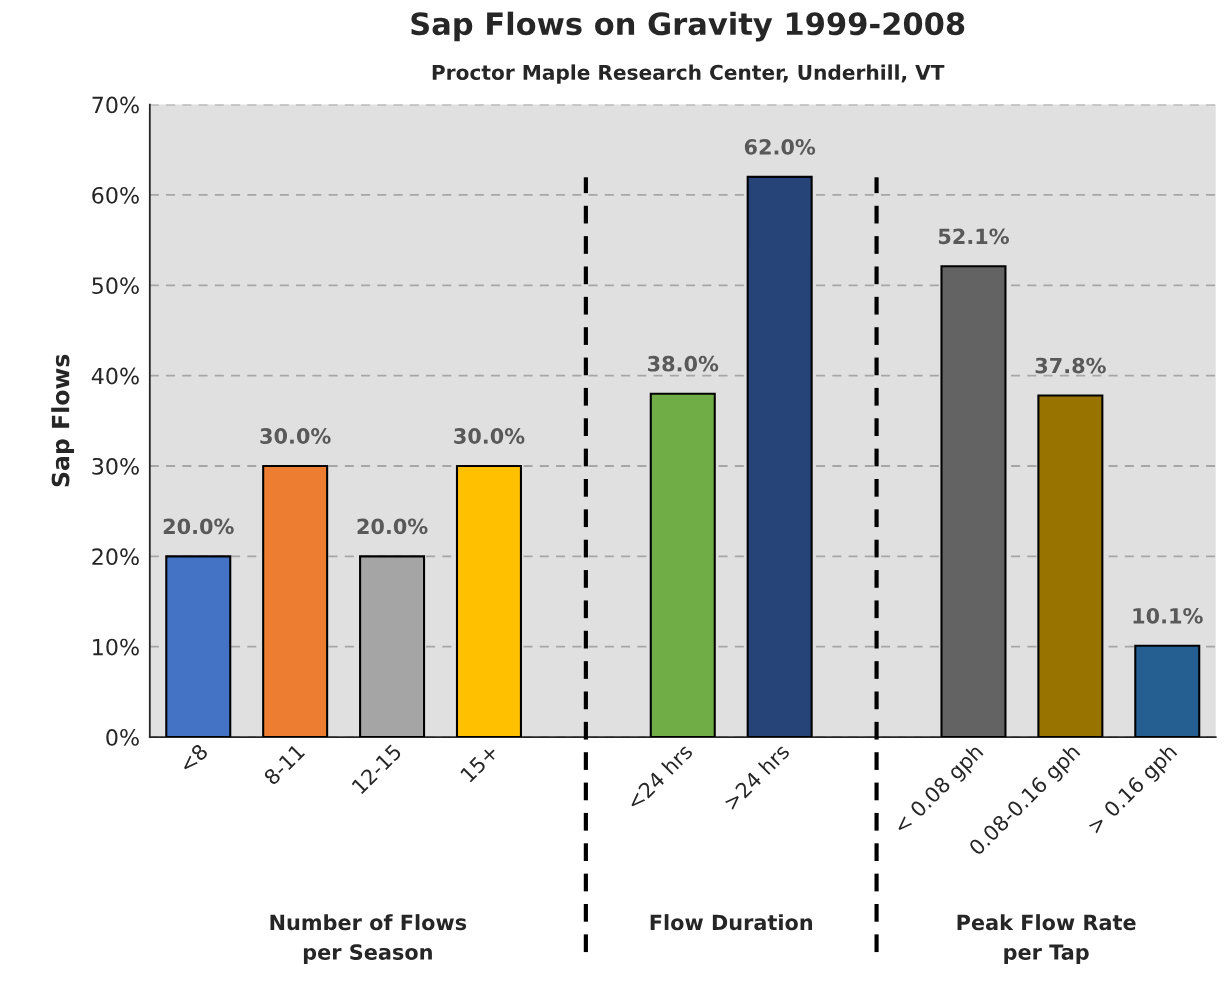  Describe the element at coordinates (115, 195) in the screenshot. I see `y-tick-label: 60%` at that location.